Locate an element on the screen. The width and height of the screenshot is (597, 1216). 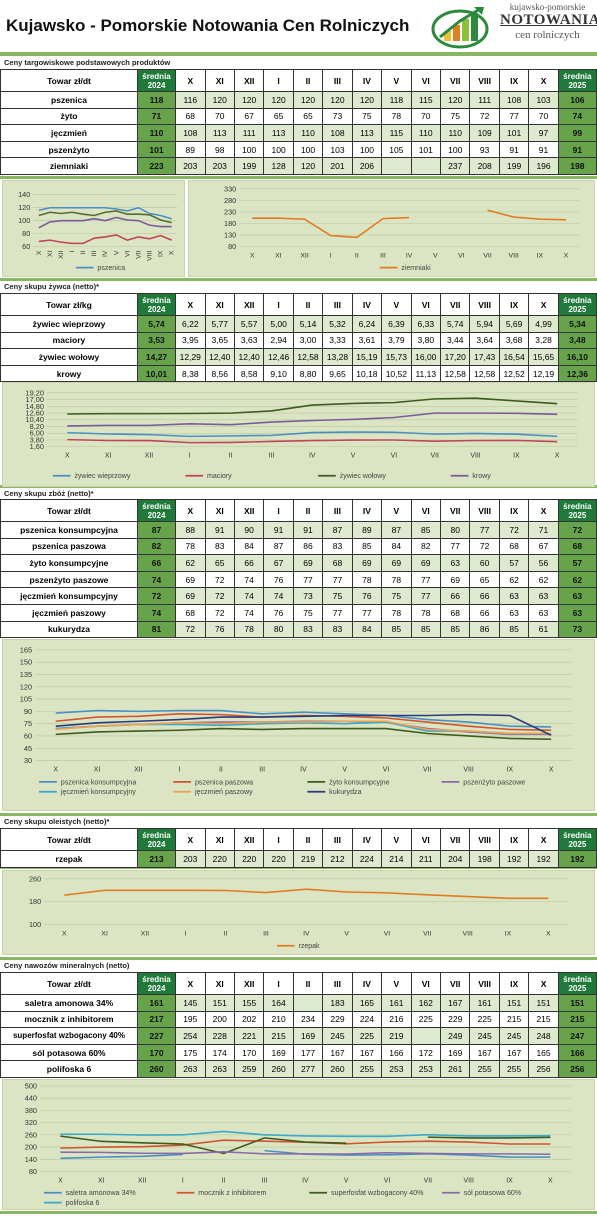
month-header: II is located at coordinates (308, 983).